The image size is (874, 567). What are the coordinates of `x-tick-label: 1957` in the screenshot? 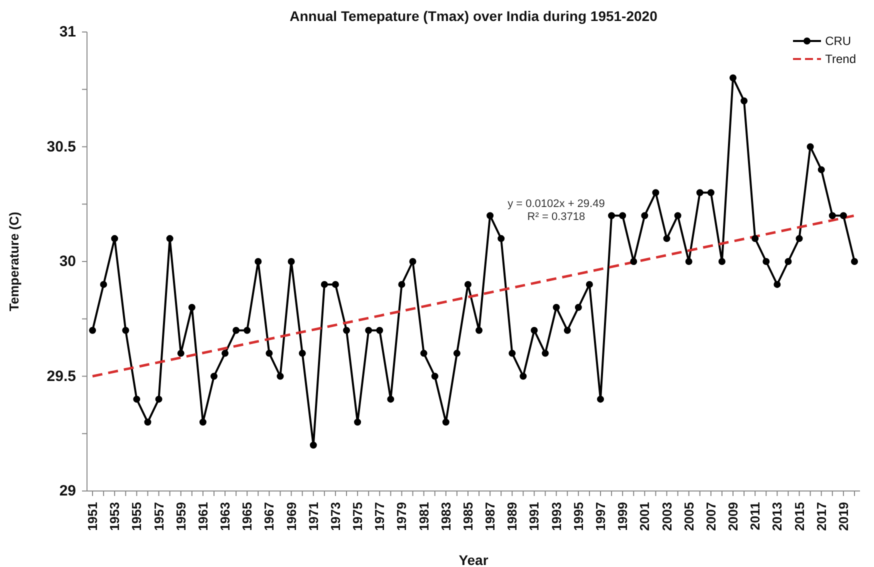 It's located at (158, 516).